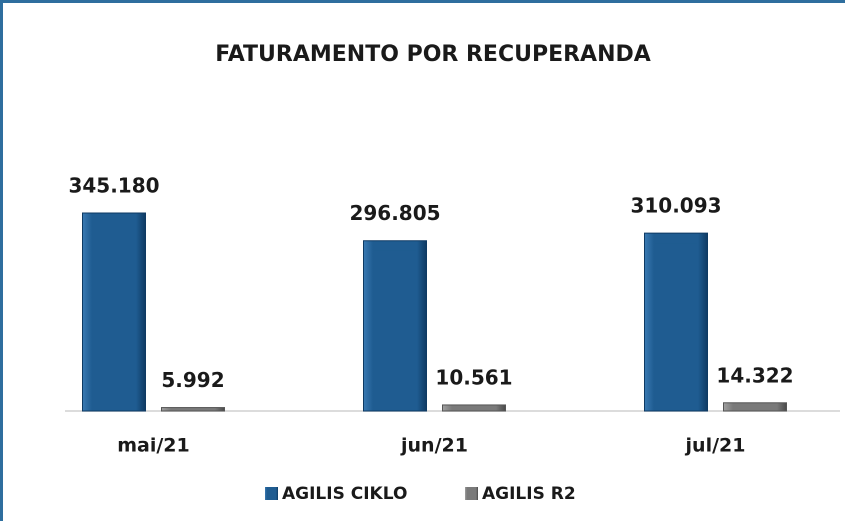 This screenshot has height=521, width=845. I want to click on chart-title: FATURAMENTO POR RECUPERANDA, so click(433, 54).